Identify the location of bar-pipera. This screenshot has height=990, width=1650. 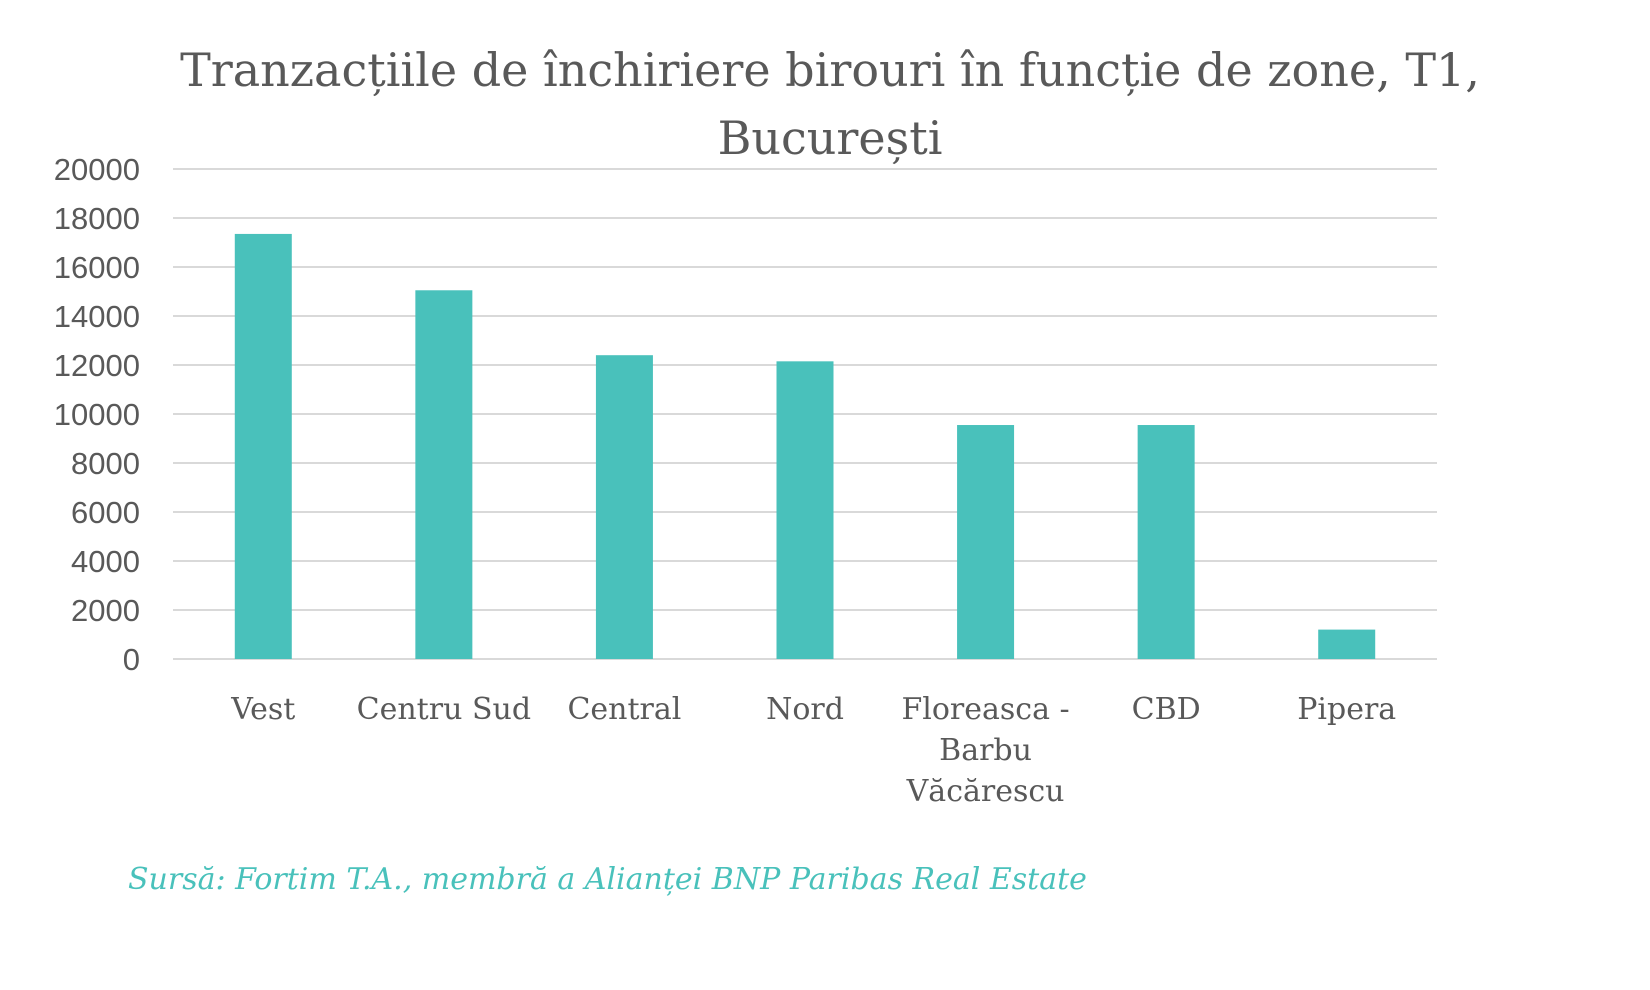
(1347, 644).